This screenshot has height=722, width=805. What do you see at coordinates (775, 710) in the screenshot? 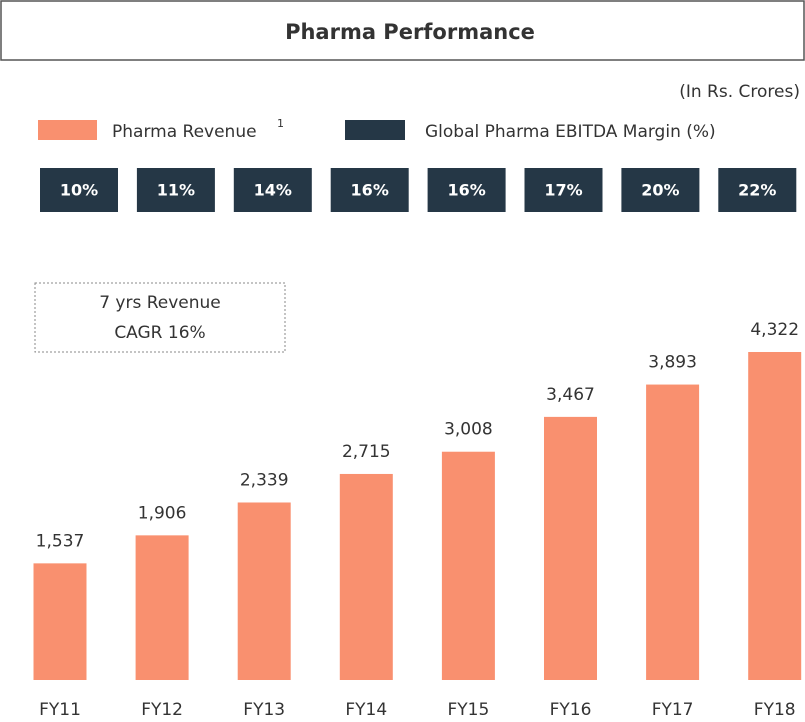
I see `x-tick-label: FY18` at bounding box center [775, 710].